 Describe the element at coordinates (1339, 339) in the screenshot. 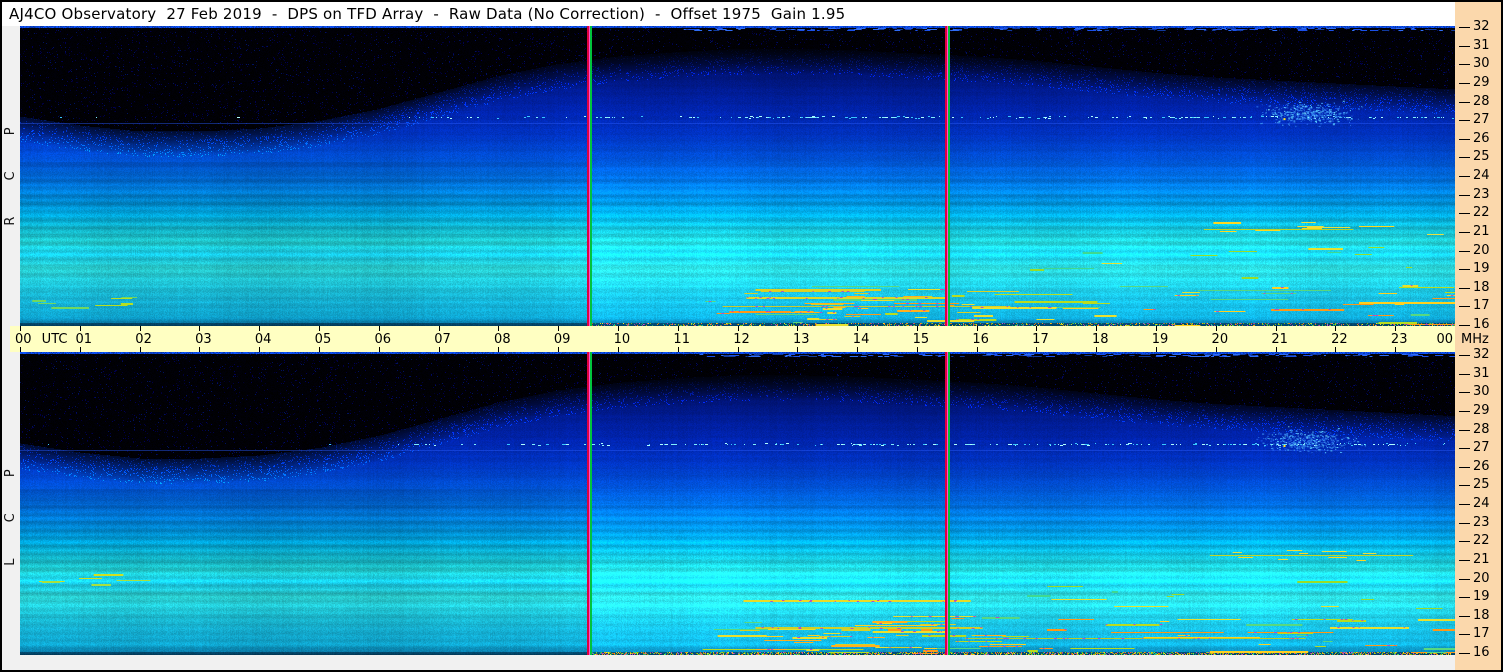

I see `time-tick-label: 22` at that location.